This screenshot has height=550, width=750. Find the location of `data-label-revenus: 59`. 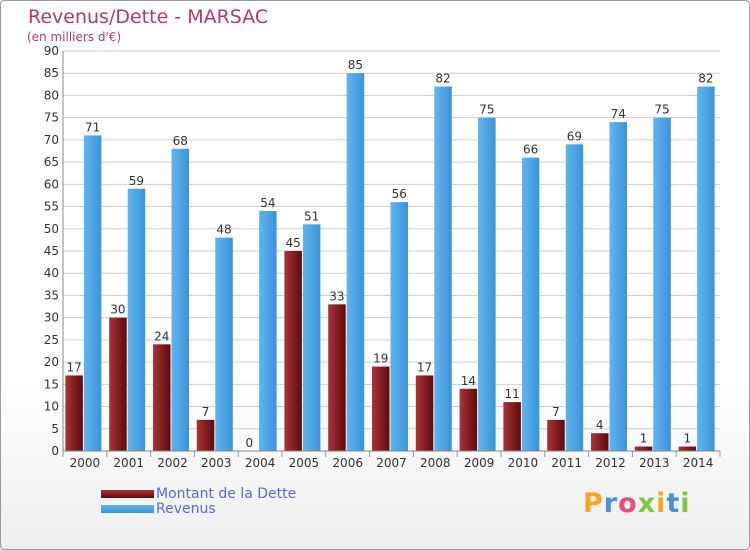

data-label-revenus: 59 is located at coordinates (136, 181).